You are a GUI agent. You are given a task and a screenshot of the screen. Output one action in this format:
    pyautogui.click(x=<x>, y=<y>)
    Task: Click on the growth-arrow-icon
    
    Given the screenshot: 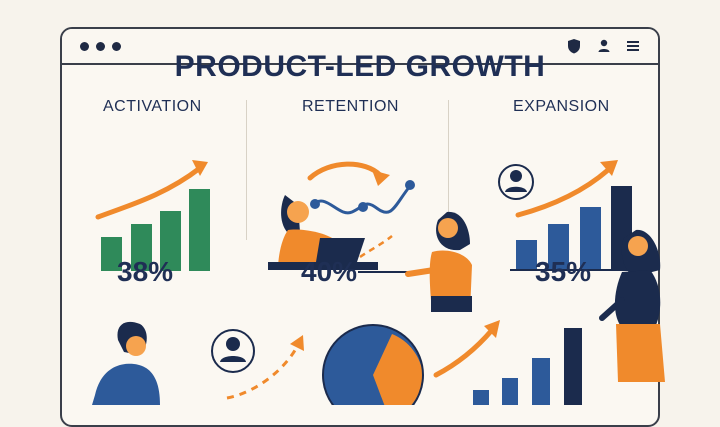 What is the action you would take?
    pyautogui.click(x=149, y=192)
    